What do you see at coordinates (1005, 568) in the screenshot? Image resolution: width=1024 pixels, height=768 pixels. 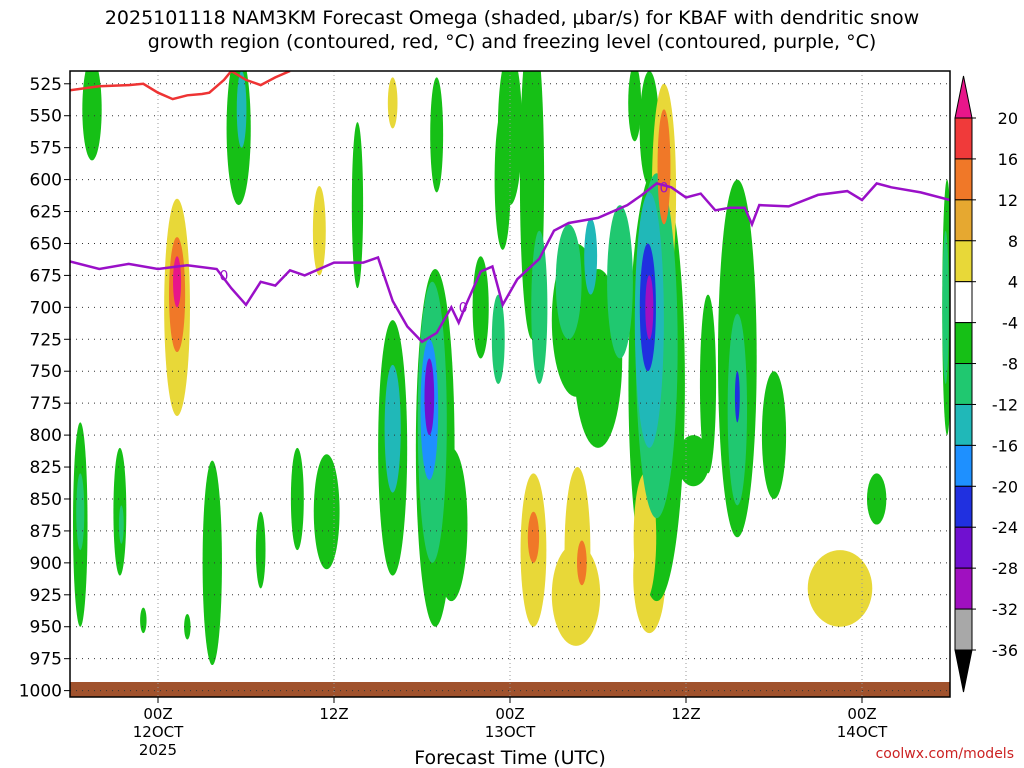 I see `colorbar-label: -28` at bounding box center [1005, 568].